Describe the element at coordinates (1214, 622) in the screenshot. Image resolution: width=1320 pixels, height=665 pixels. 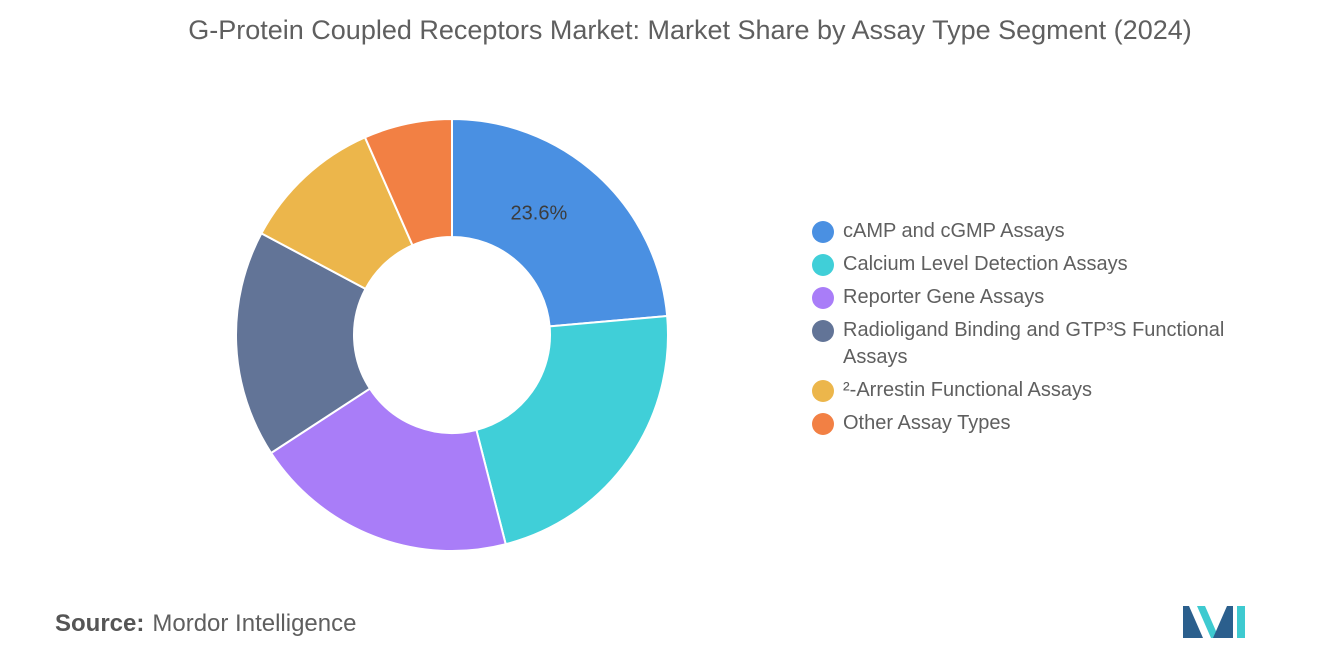
I see `mordor-logo-icon` at that location.